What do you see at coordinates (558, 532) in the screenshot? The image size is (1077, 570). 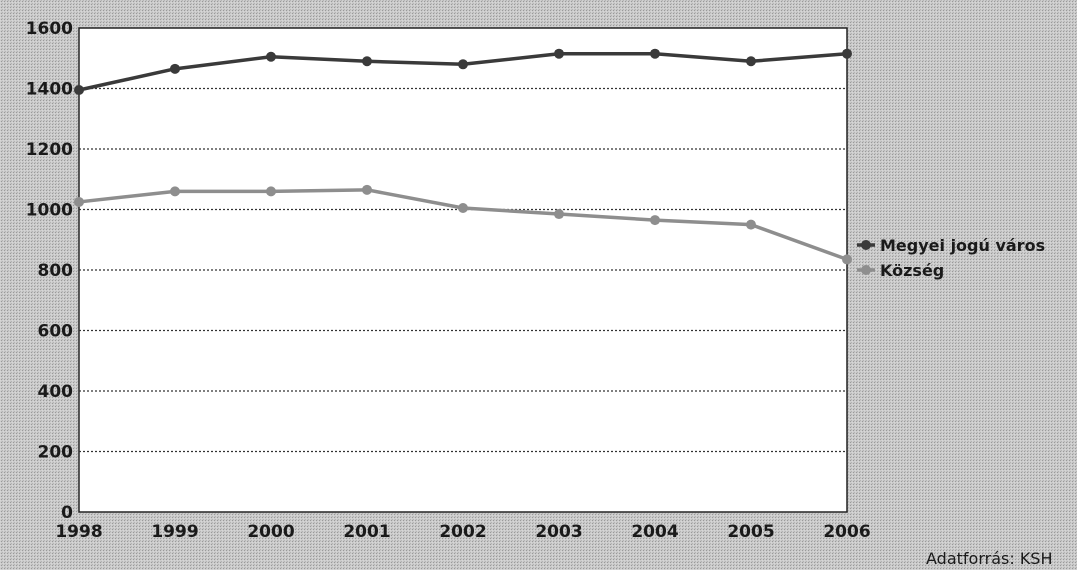 I see `x-tick-label: 2003` at bounding box center [558, 532].